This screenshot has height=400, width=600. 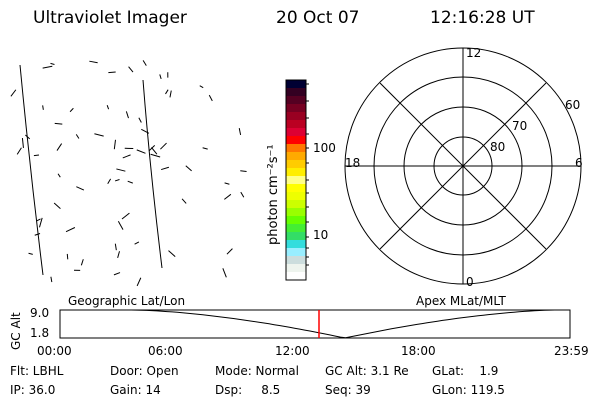 I want to click on status-glon: GLon: 119.5, so click(x=468, y=390).